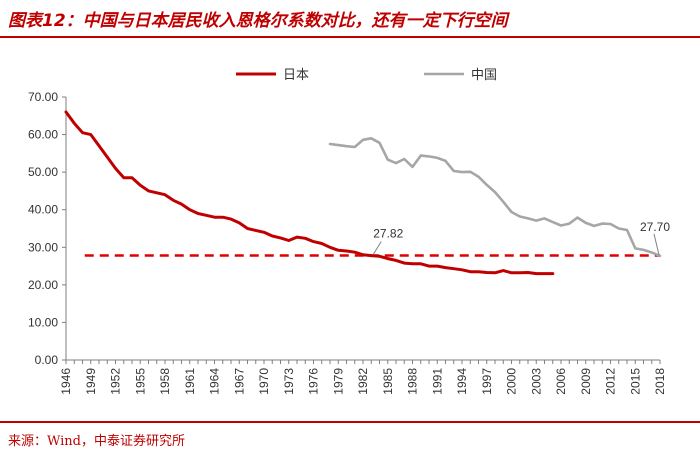  Describe the element at coordinates (338, 381) in the screenshot. I see `x-tick-label: 1979` at that location.